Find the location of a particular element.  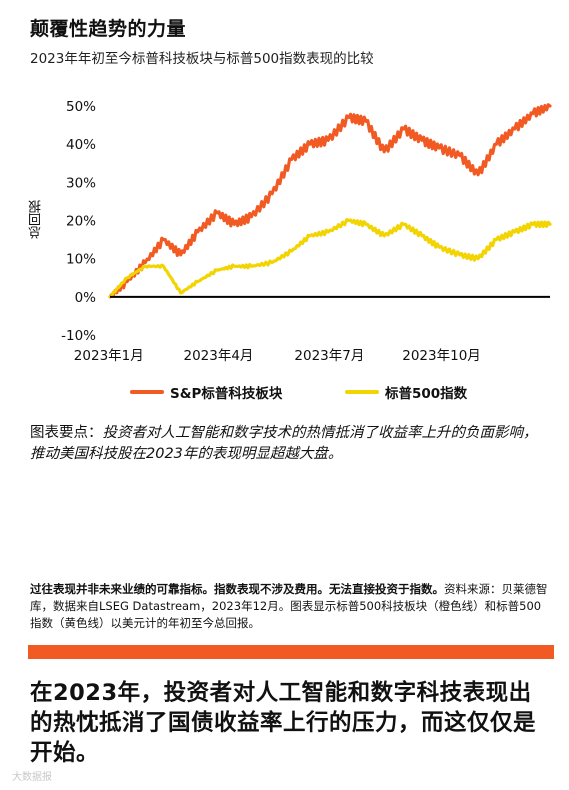

y-tick-label: 40% is located at coordinates (81, 145).